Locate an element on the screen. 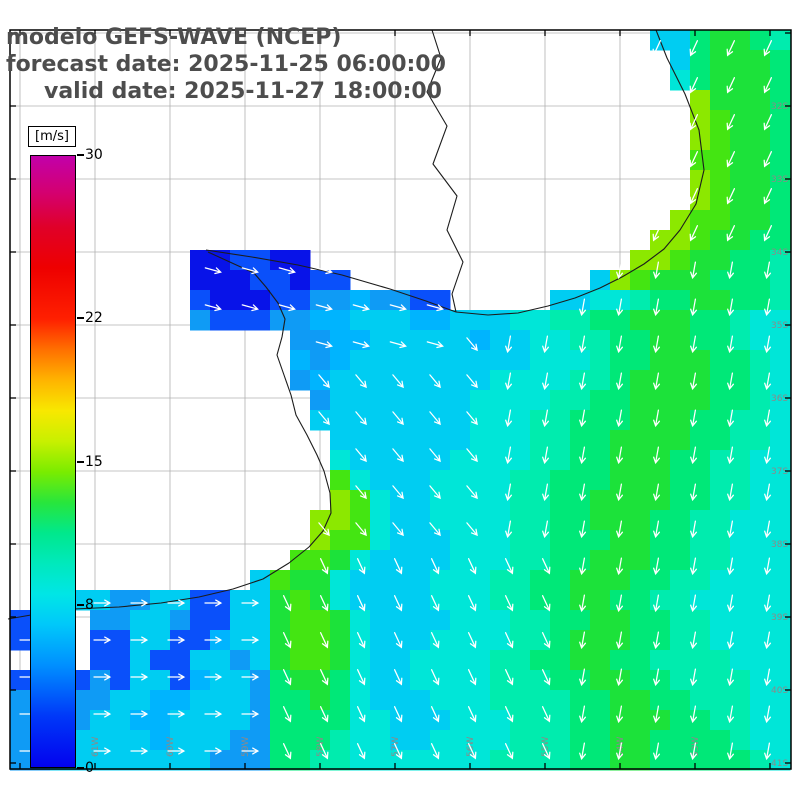 Image resolution: width=800 pixels, height=800 pixels. svg-text: 41S is located at coordinates (779, 764).